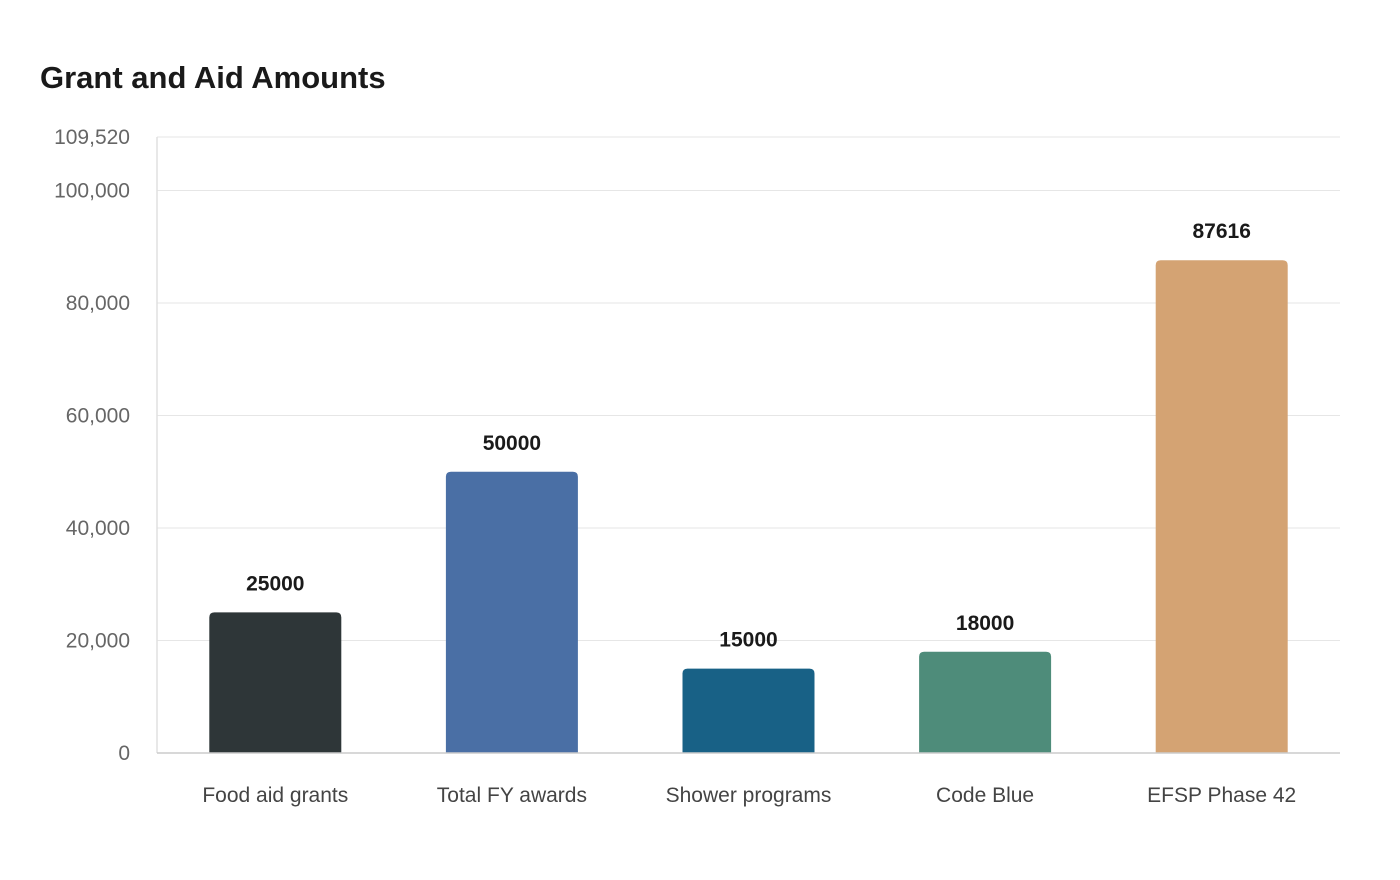  What do you see at coordinates (98, 641) in the screenshot?
I see `y-tick-label: 20,000` at bounding box center [98, 641].